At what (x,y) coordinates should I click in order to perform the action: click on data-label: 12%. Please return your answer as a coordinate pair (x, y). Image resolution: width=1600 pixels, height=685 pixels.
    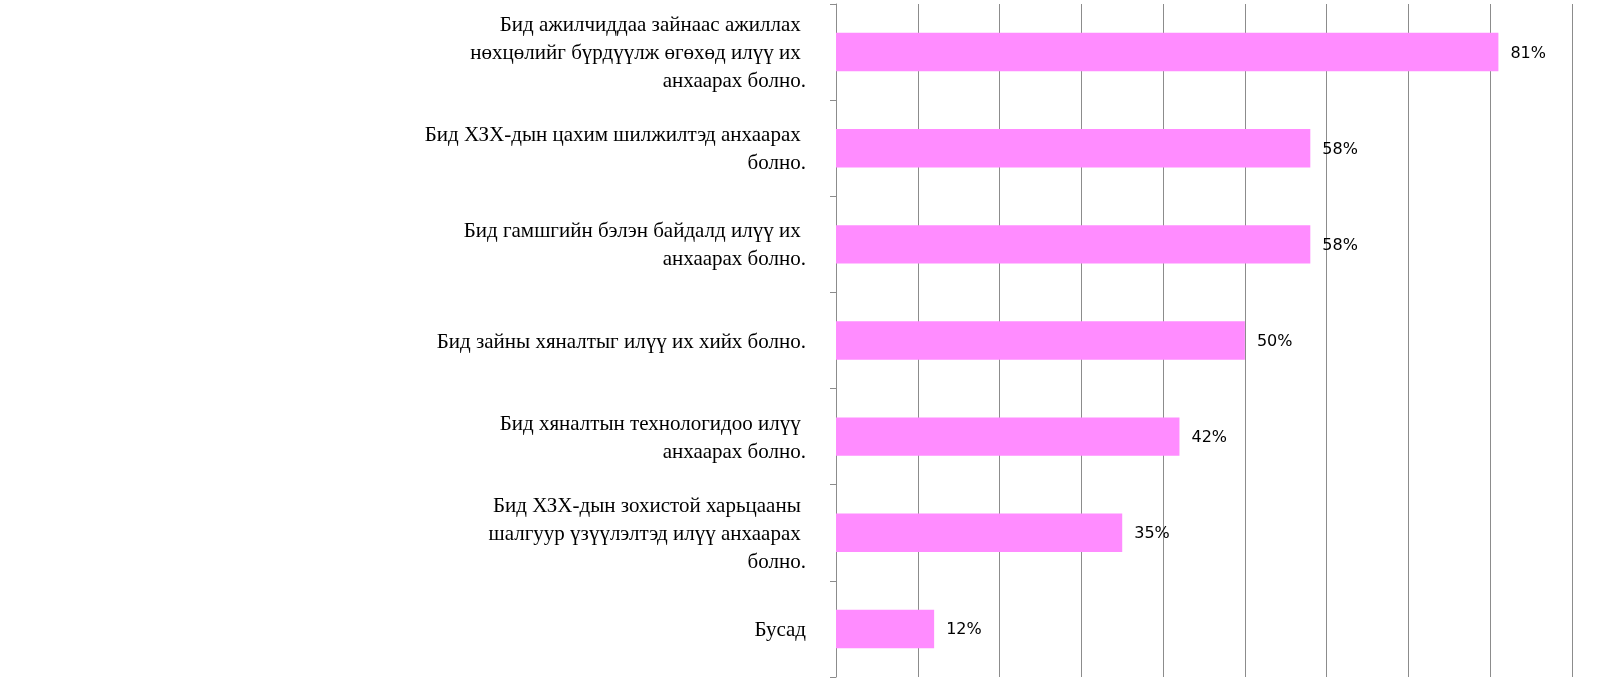
    Looking at the image, I should click on (964, 629).